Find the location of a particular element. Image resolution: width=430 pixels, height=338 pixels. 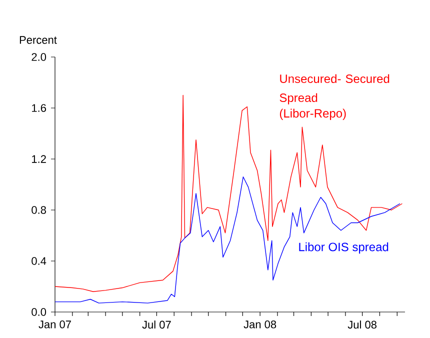

y-tick-label: 0.8 is located at coordinates (39, 210).